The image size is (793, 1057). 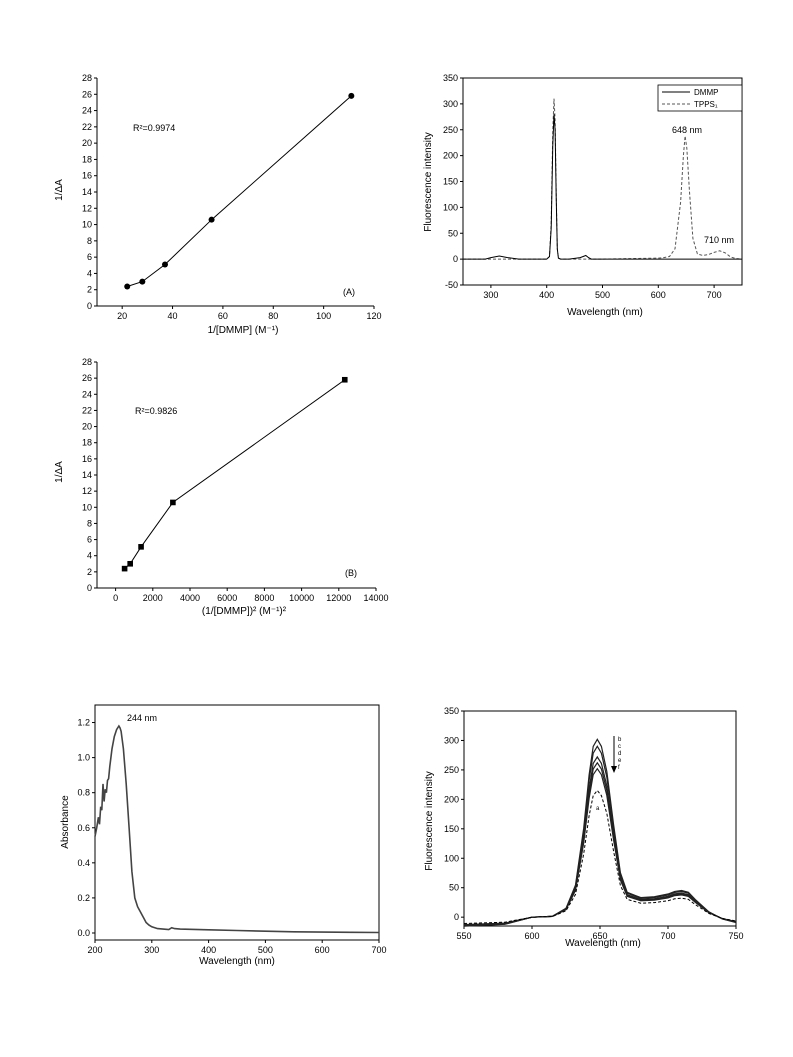 I want to click on panel-d-absorbance-line, so click(x=237, y=829).